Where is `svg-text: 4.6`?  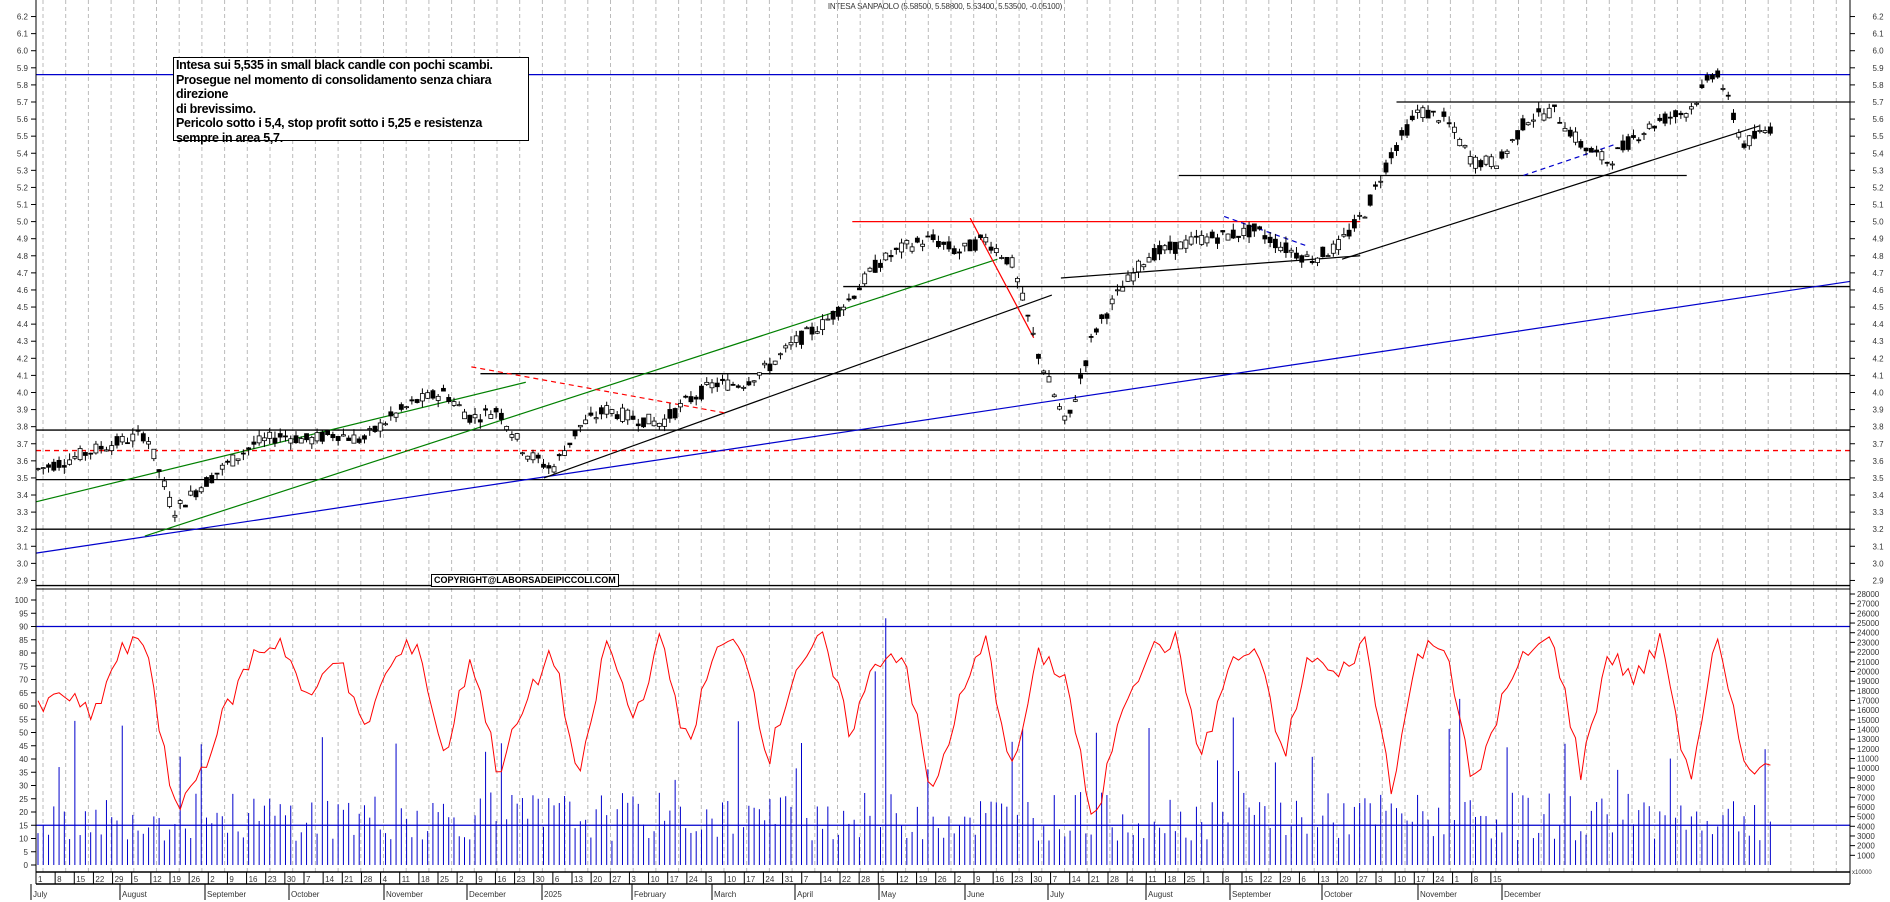
svg-text: 4.6 is located at coordinates (23, 290).